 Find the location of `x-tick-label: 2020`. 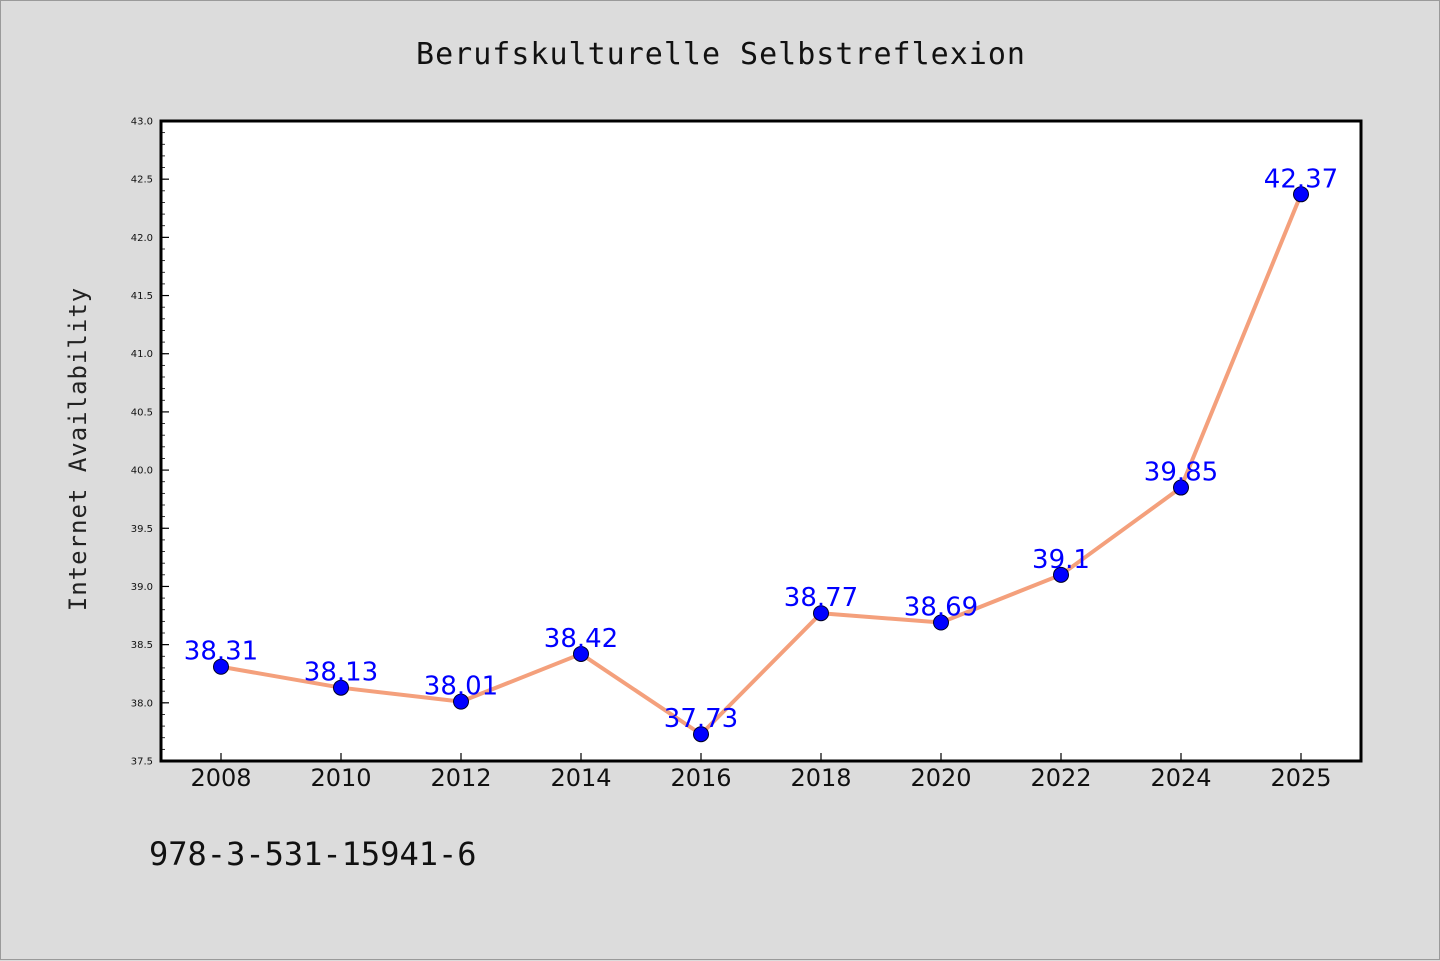

x-tick-label: 2020 is located at coordinates (940, 778).